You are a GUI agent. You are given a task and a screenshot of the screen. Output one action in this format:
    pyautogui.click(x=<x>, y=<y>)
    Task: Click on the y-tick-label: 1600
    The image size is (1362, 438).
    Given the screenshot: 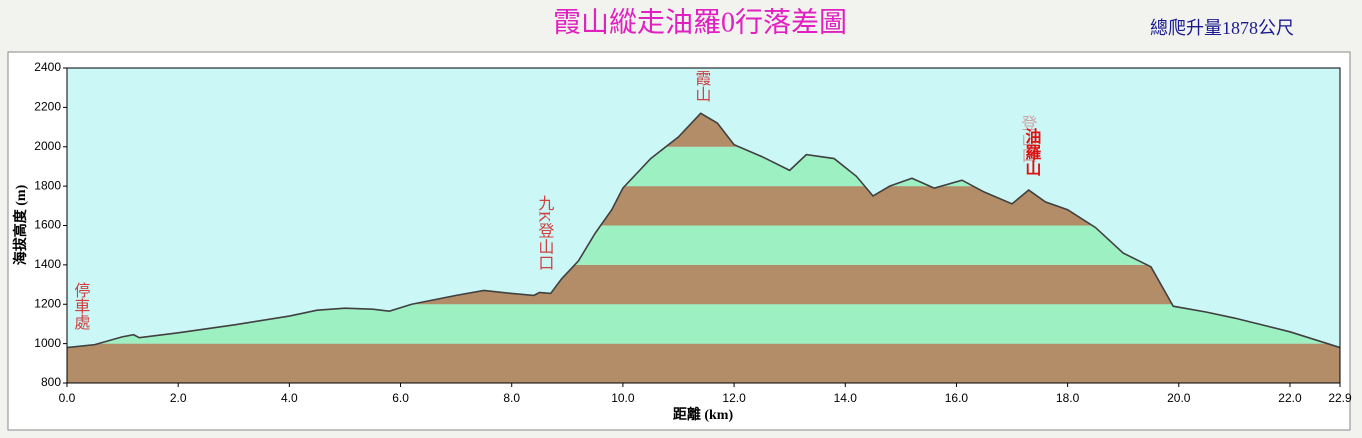 What is the action you would take?
    pyautogui.click(x=47, y=225)
    